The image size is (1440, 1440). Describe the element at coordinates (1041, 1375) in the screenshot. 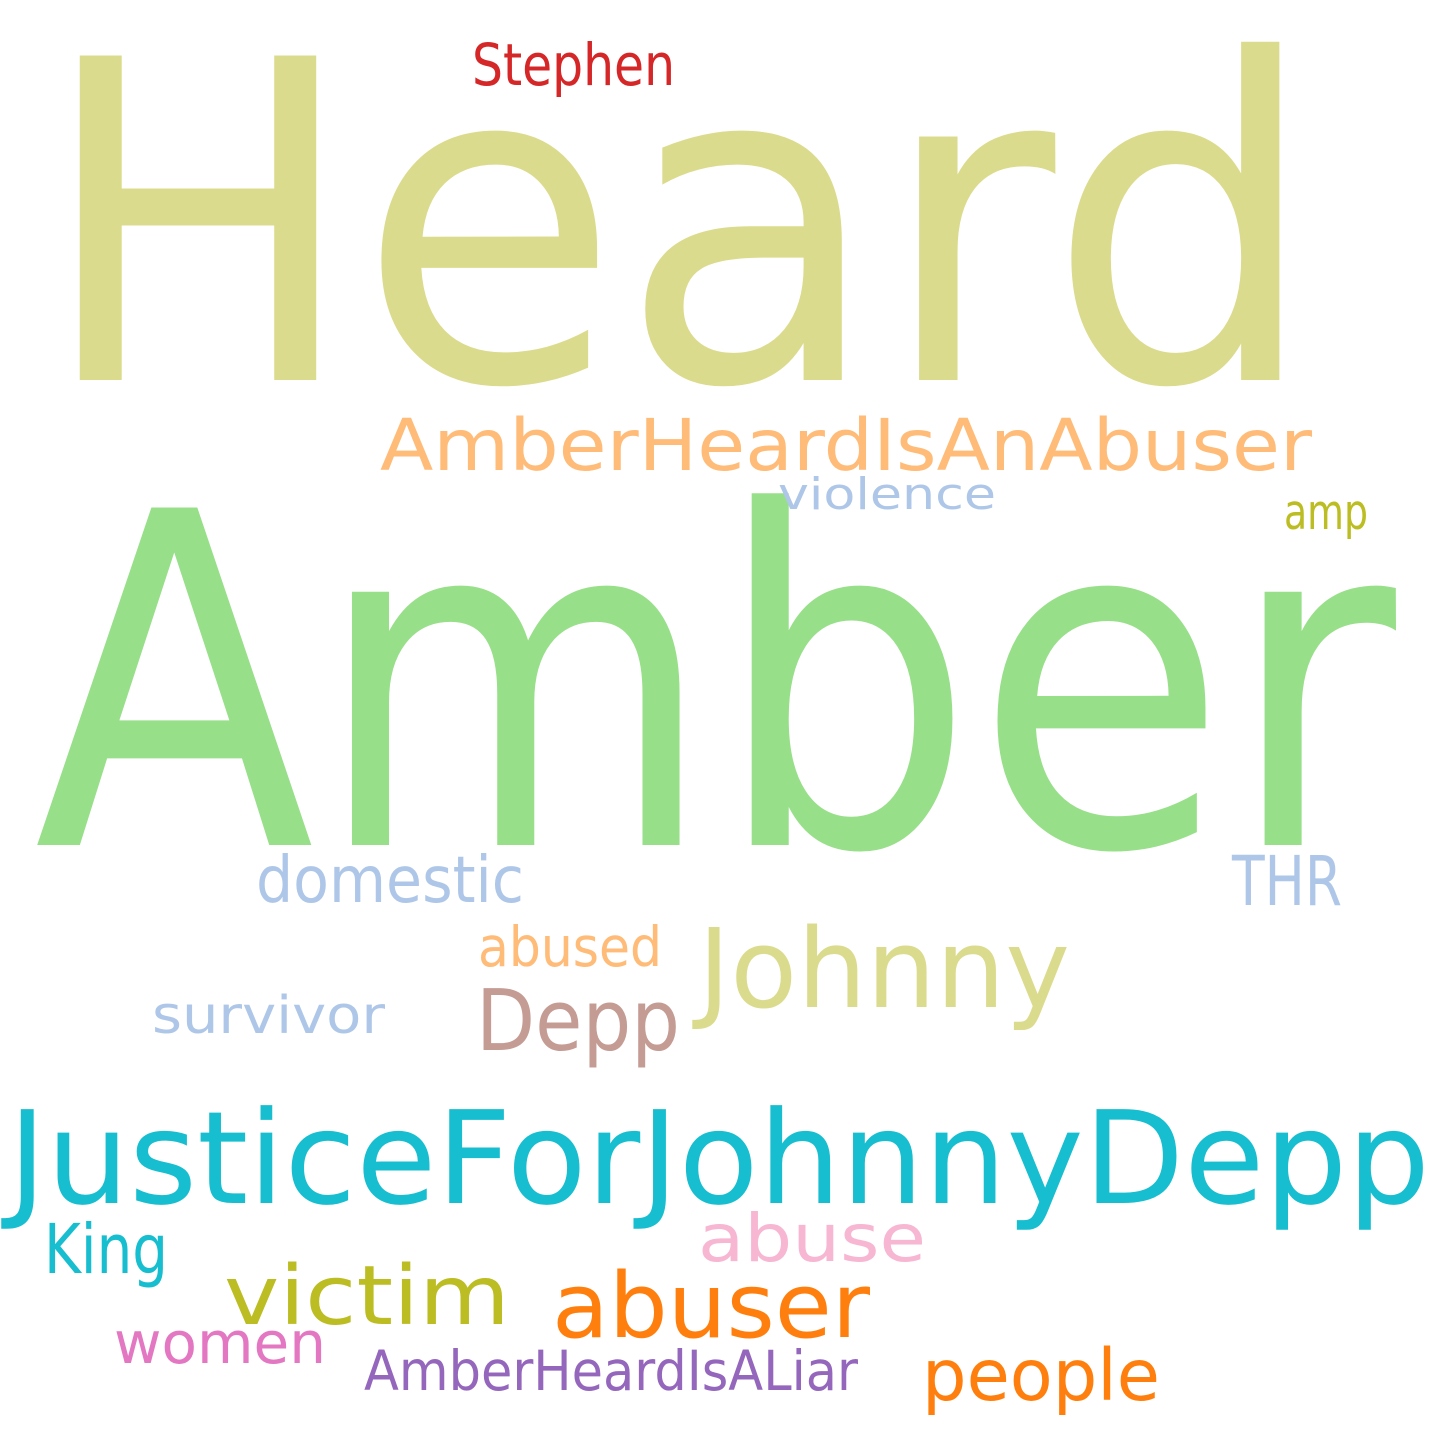

I see `word-people: people` at that location.